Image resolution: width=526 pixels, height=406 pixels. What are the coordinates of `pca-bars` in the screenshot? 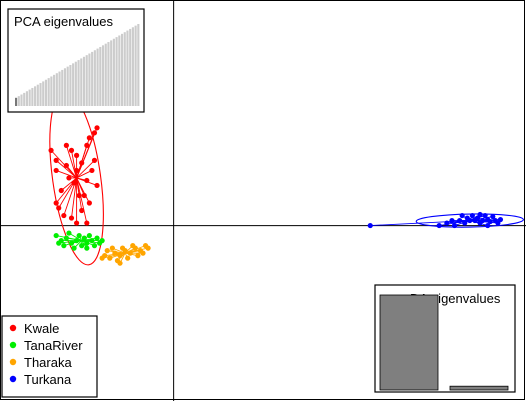 It's located at (77, 65).